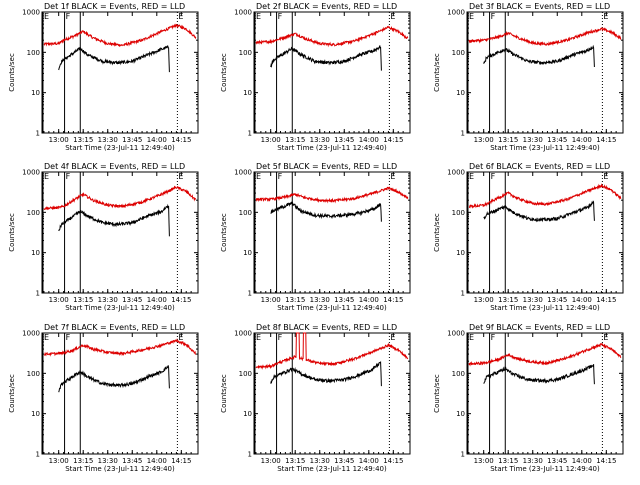 This screenshot has height=485, width=640. What do you see at coordinates (326, 327) in the screenshot?
I see `panel-title: Det 8f BLACK = Events, RED = LLD` at bounding box center [326, 327].